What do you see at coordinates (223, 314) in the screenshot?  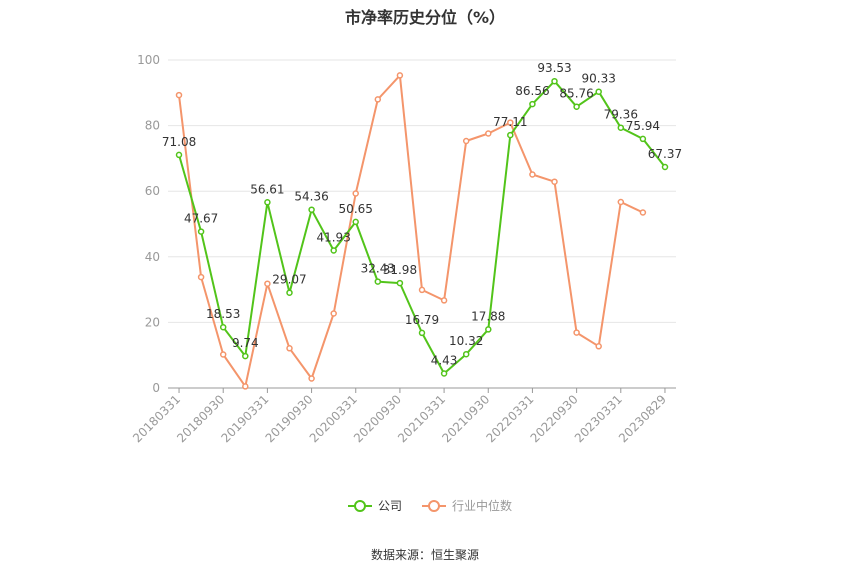 I see `data-label: 18.53` at bounding box center [223, 314].